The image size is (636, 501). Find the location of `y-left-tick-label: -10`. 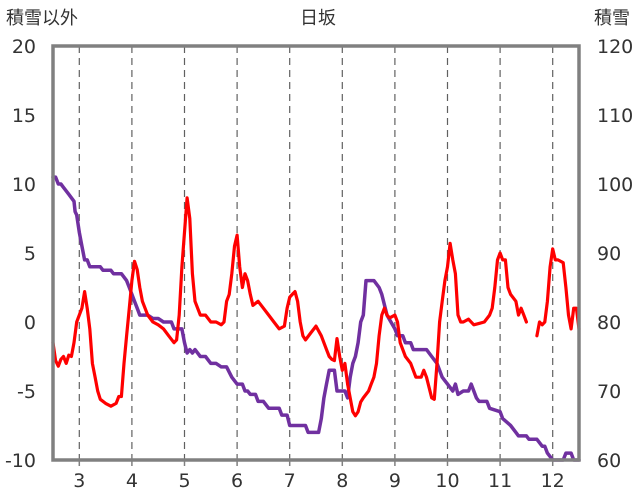

y-left-tick-label: -10 is located at coordinates (20, 461).